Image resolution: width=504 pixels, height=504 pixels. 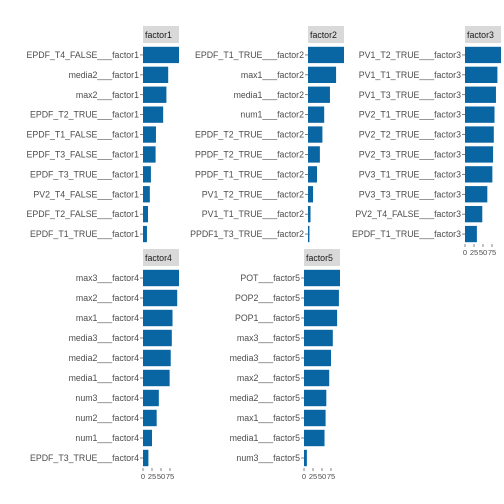 I want to click on category-label: PV1_T2_TRUE___factor2, so click(x=253, y=194).